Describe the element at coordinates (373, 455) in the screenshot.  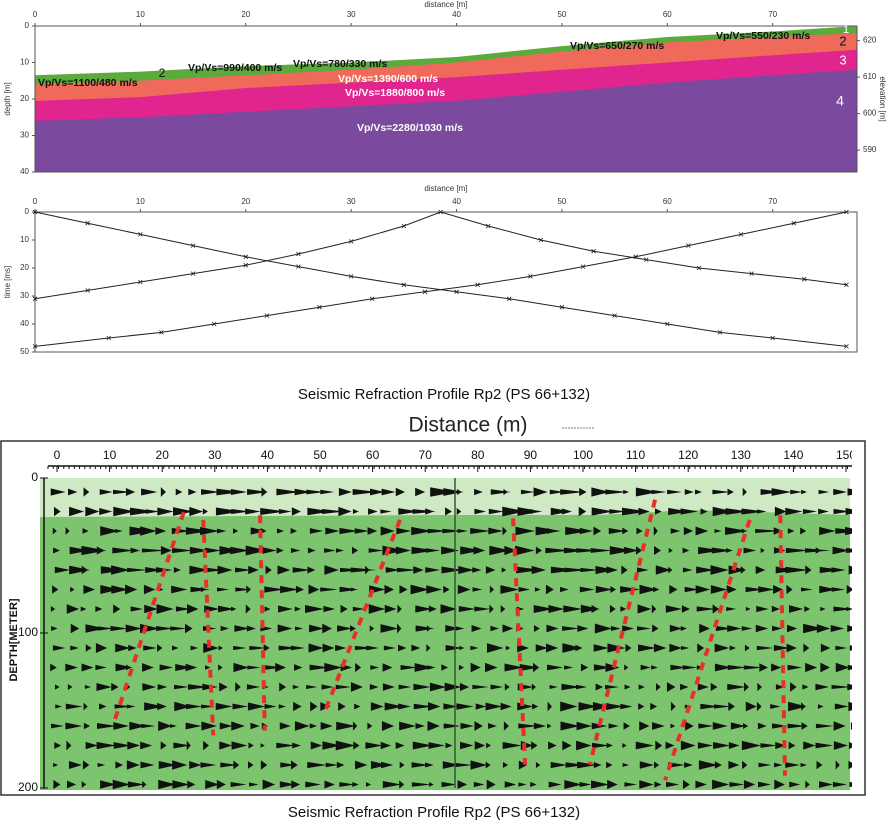
I see `x-tick-label: 60` at that location.